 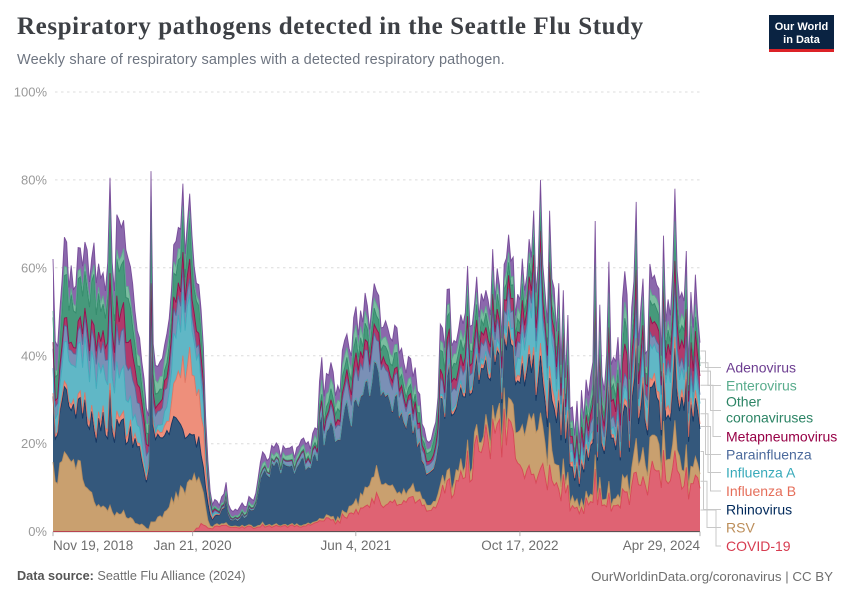 What do you see at coordinates (781, 437) in the screenshot?
I see `svg-text: Metapneumovirus` at bounding box center [781, 437].